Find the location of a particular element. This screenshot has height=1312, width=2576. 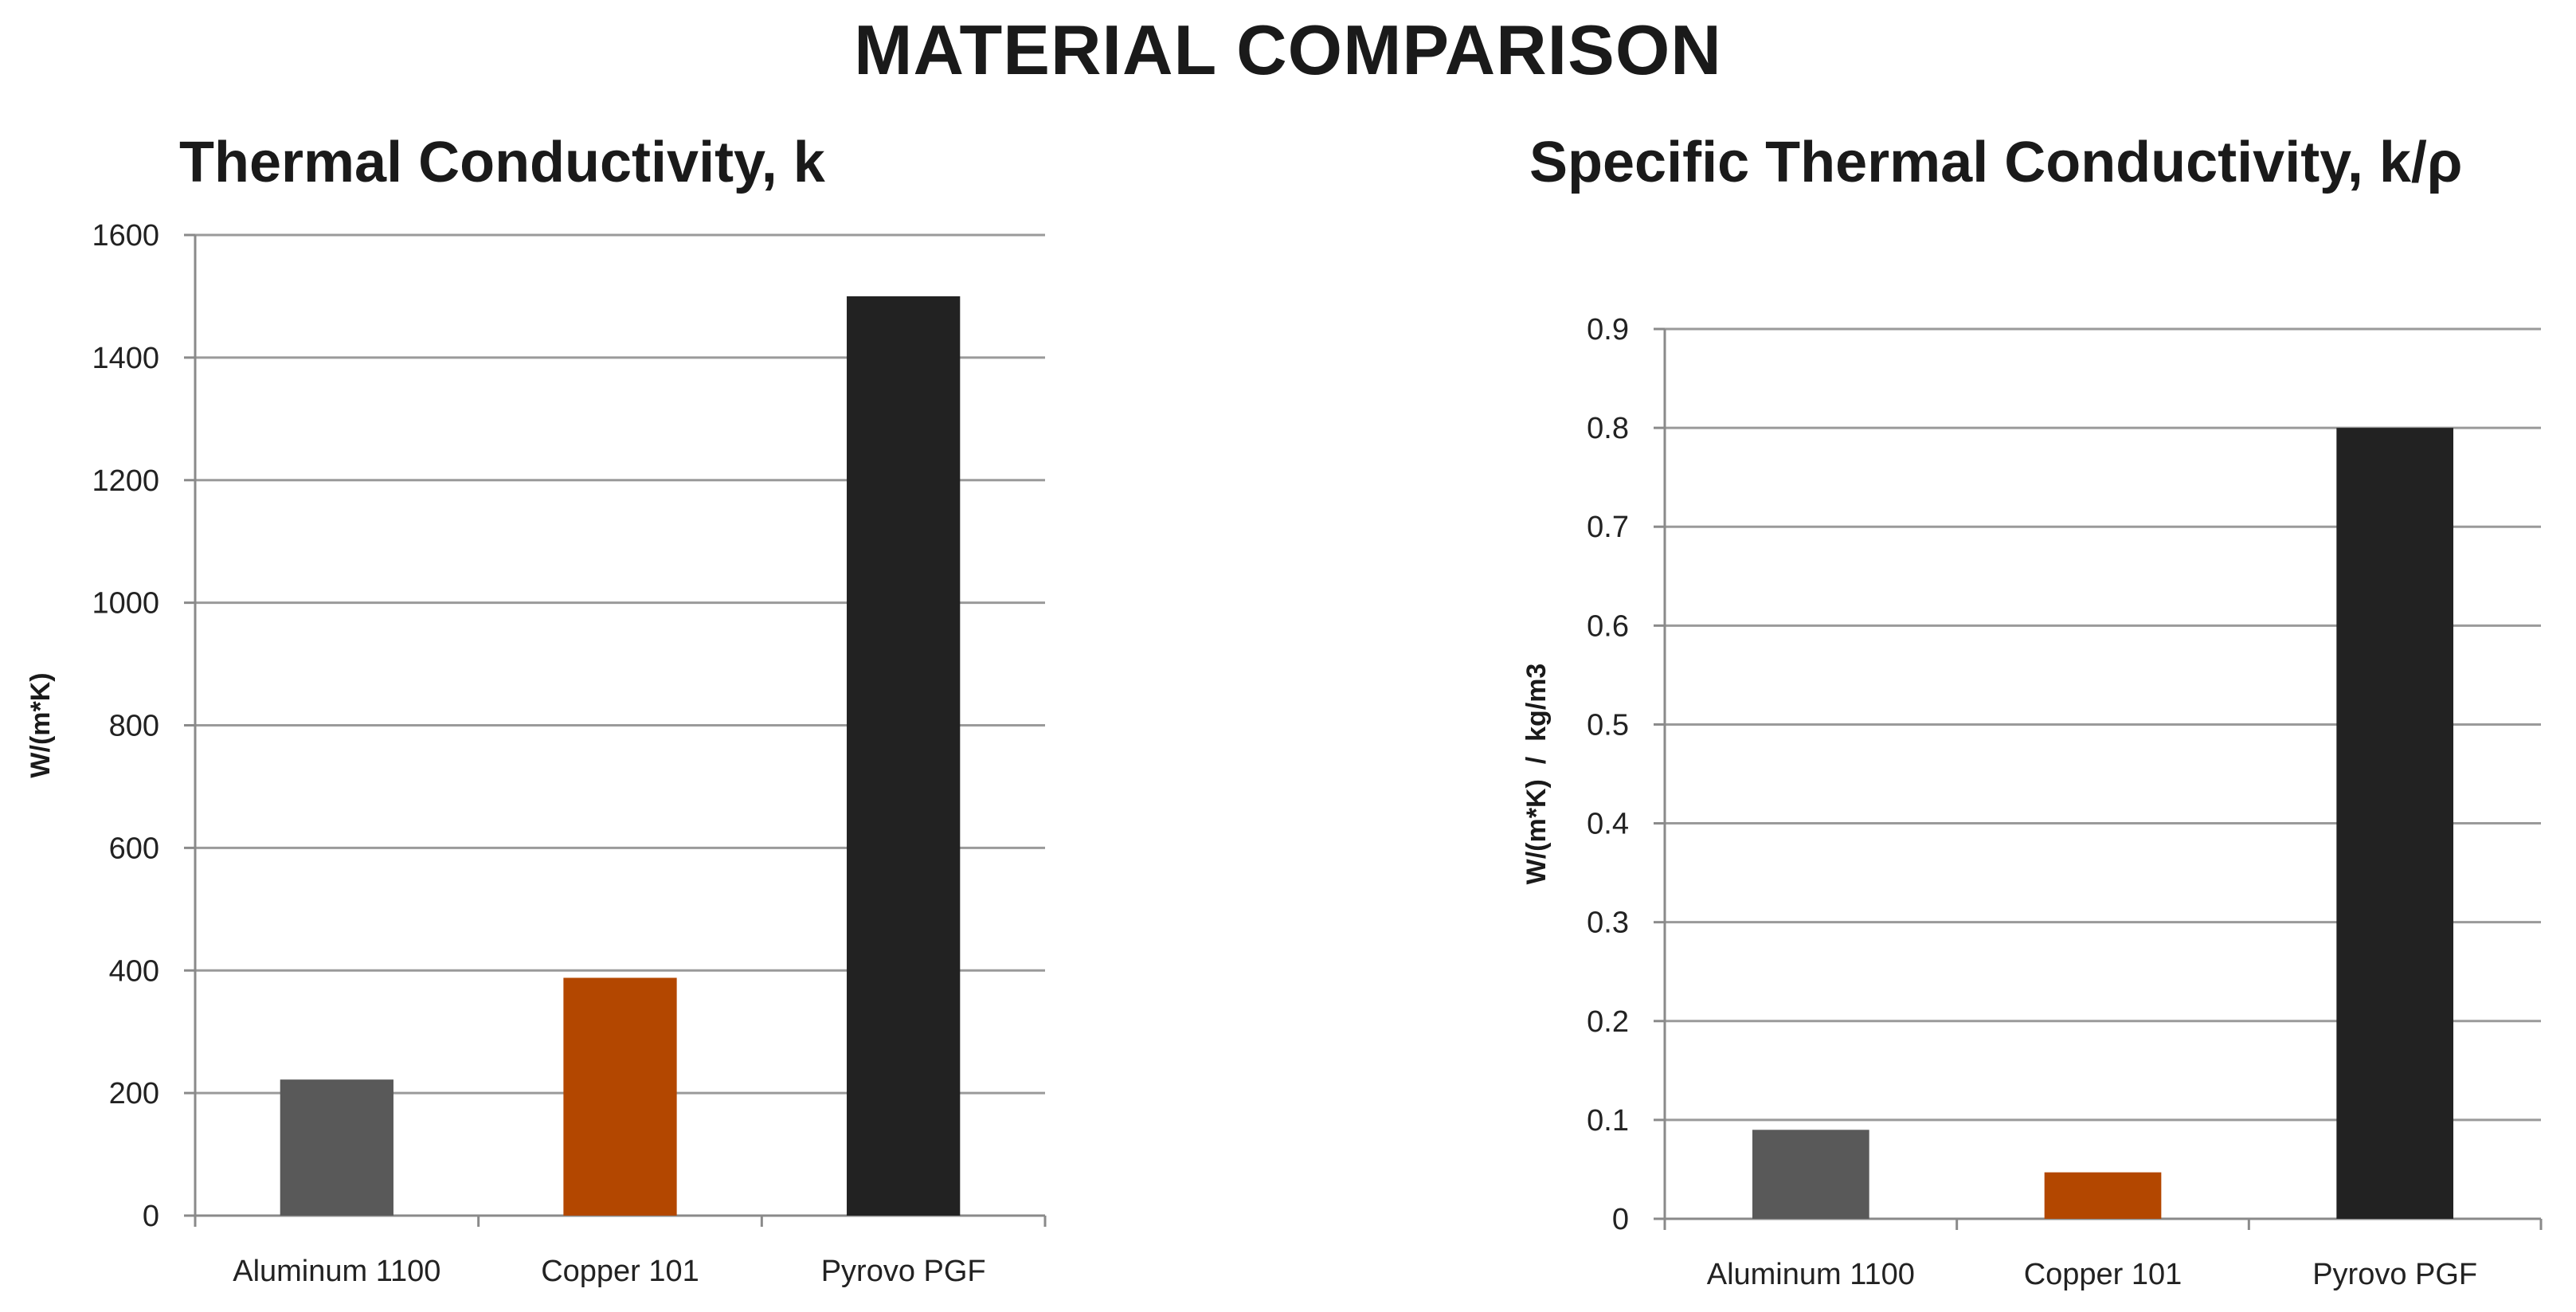

y-tick-label: 0.9 is located at coordinates (1608, 330).